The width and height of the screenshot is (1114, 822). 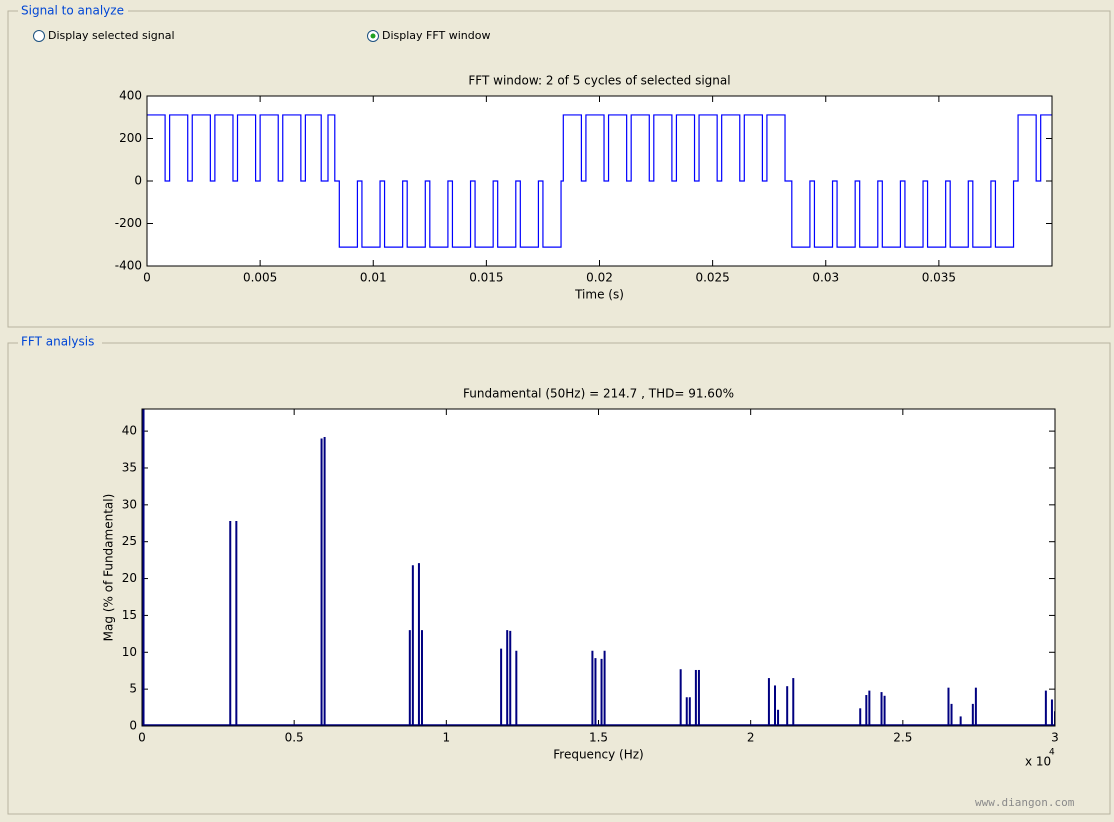 I want to click on x-tick-label: 0.5, so click(x=294, y=738).